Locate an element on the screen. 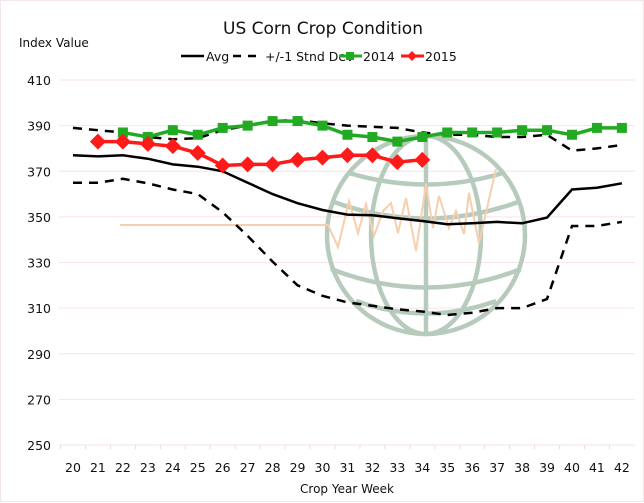  x-tick-label: 33 is located at coordinates (397, 467).